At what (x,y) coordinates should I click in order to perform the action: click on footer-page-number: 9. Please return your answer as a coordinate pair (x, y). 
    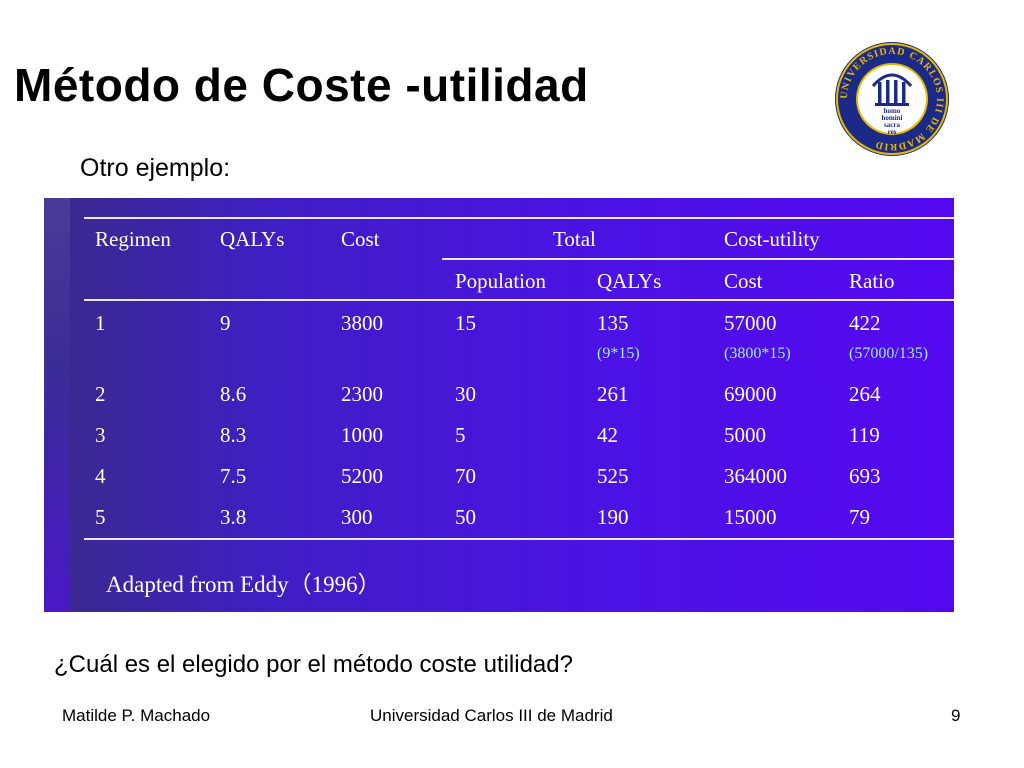
    Looking at the image, I should click on (956, 715).